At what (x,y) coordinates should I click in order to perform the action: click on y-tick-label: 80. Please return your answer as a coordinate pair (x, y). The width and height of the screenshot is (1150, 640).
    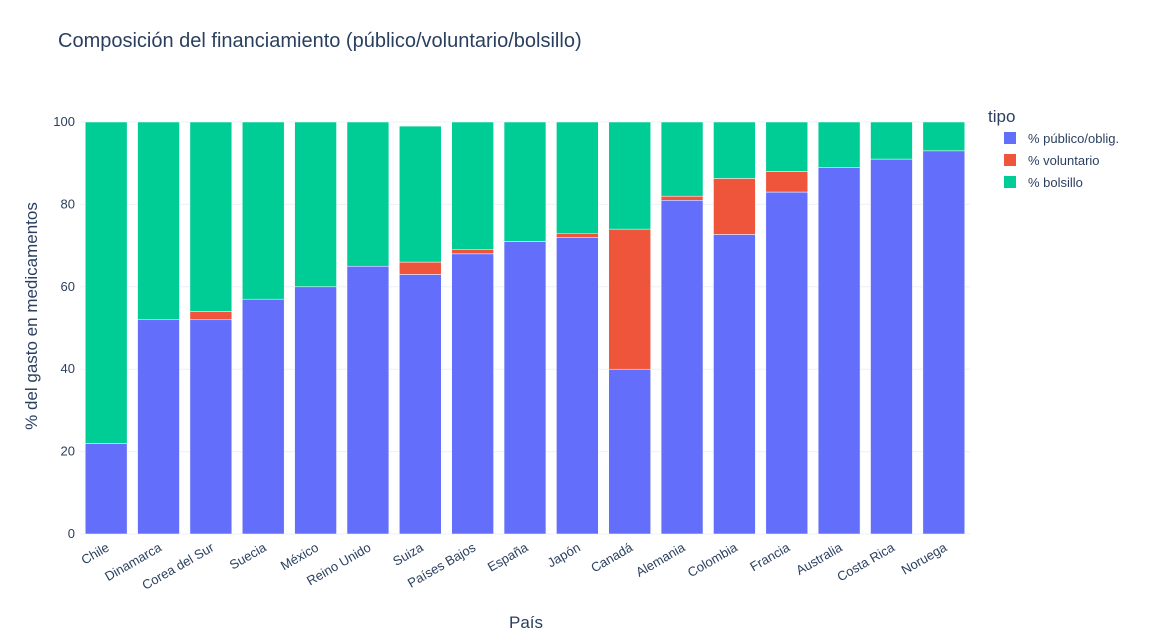
    Looking at the image, I should click on (68, 203).